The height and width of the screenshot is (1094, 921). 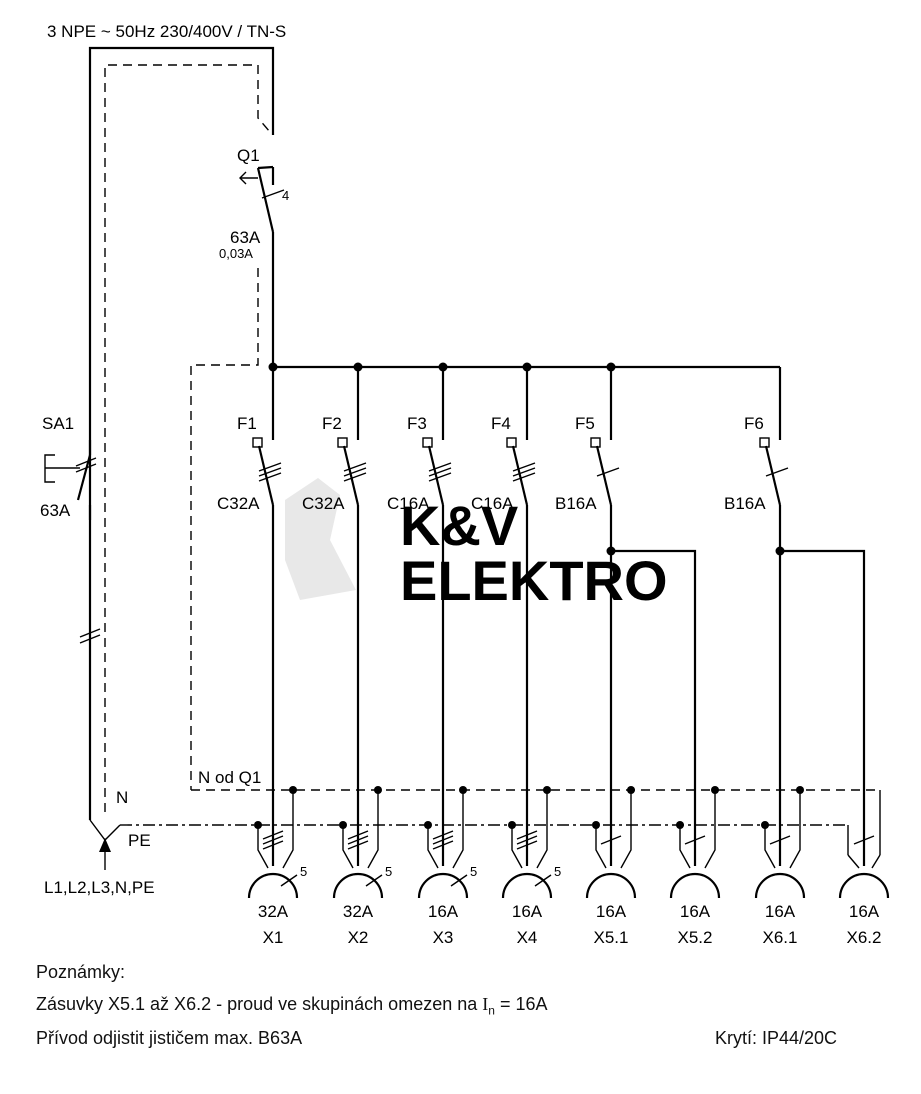 I want to click on breaker-f1: F1 C32A, so click(x=249, y=593).